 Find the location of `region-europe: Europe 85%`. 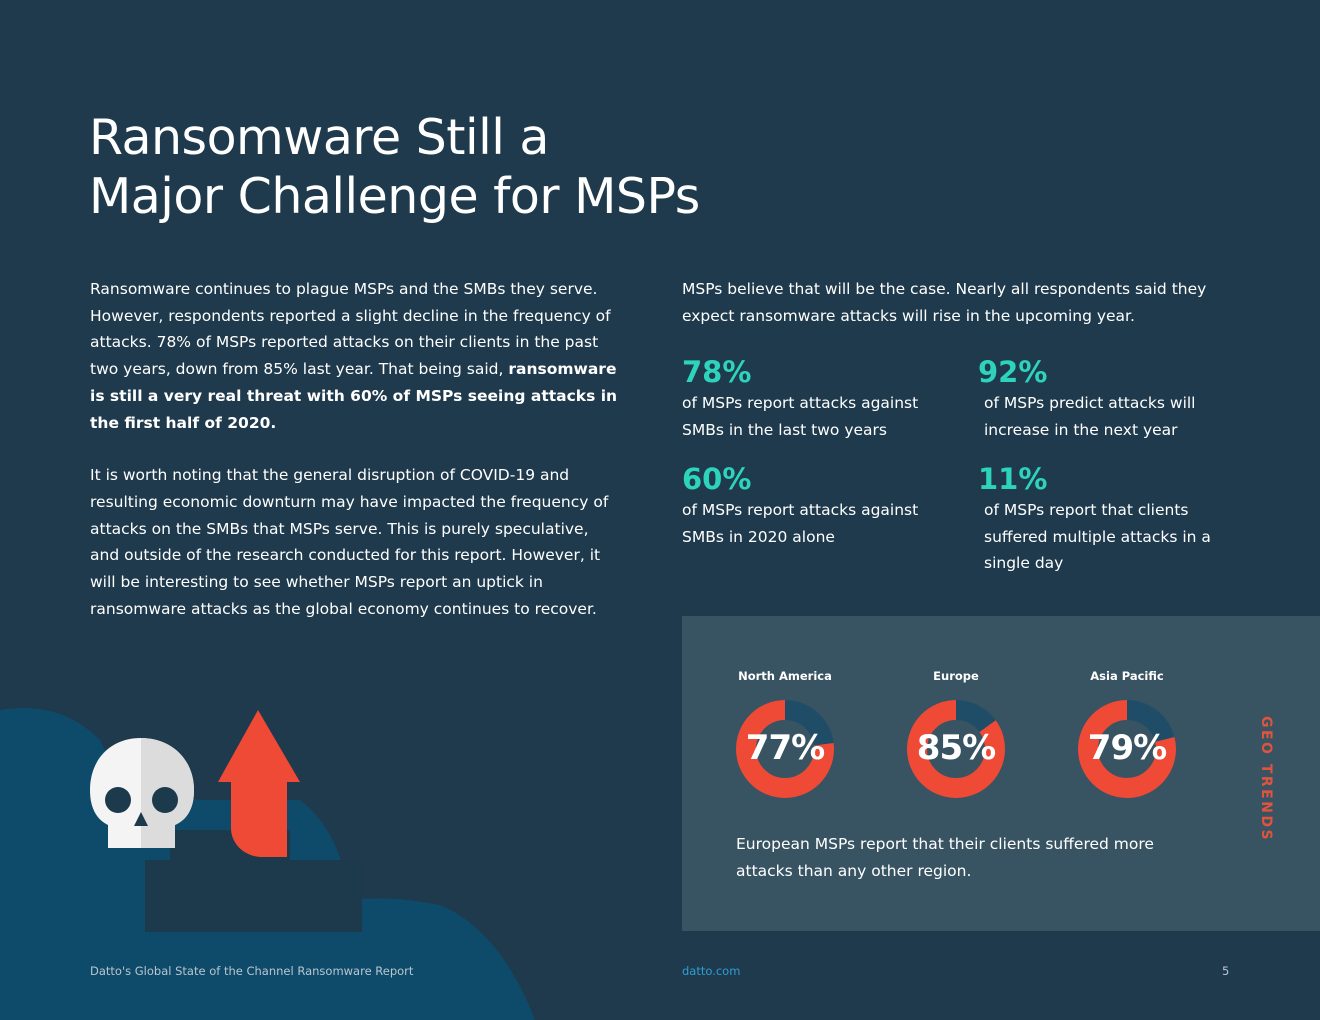

region-europe: Europe 85% is located at coordinates (956, 734).